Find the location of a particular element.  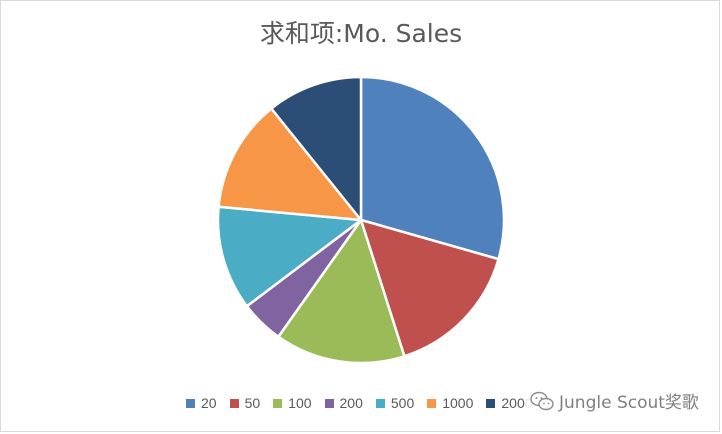

legend-label: 2000 is located at coordinates (517, 403).